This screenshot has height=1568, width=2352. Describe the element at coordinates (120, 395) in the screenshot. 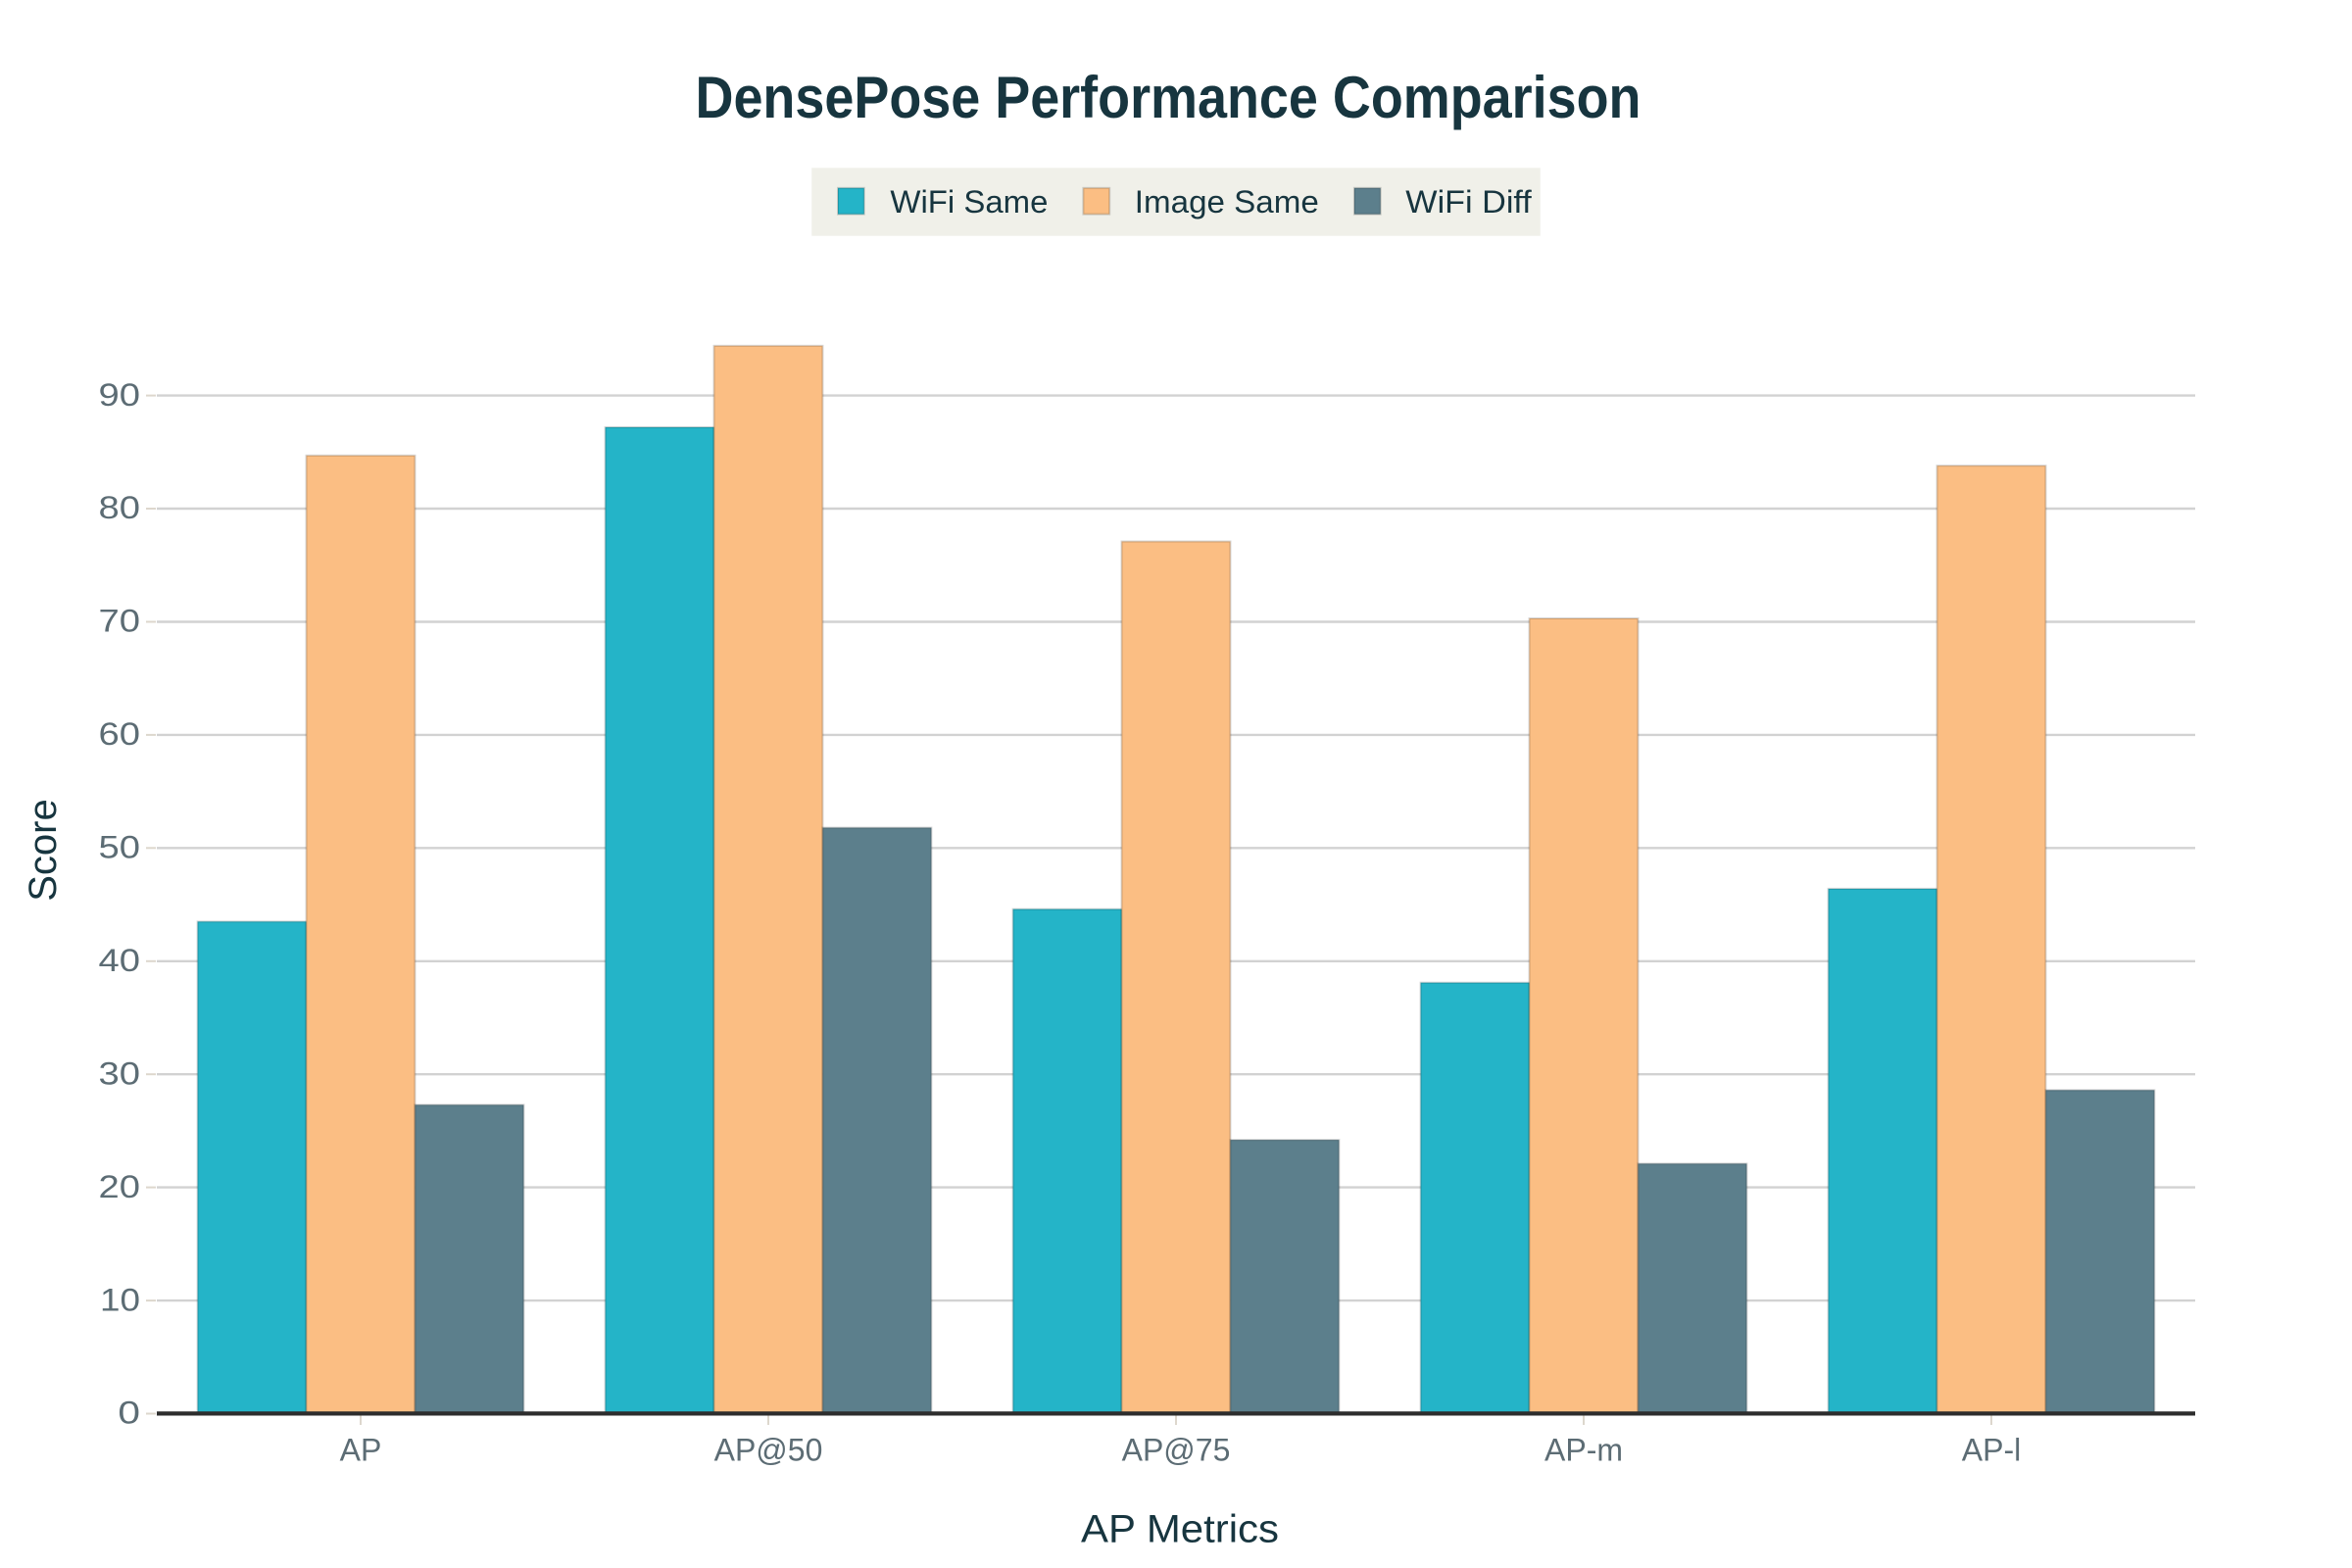

I see `svg-text: 90` at that location.